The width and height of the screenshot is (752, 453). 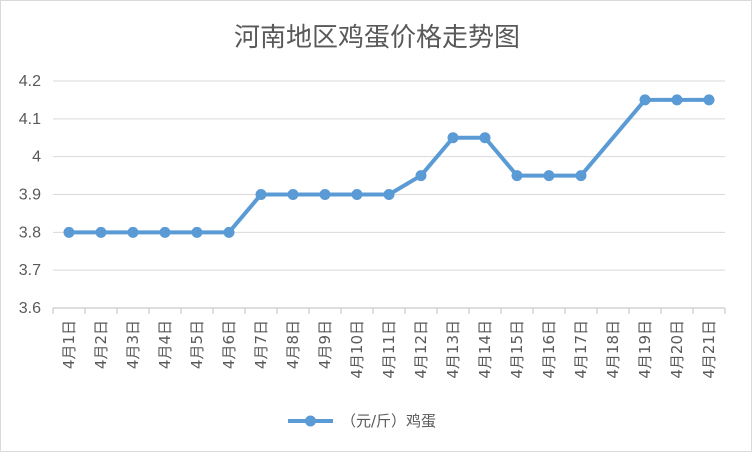 What do you see at coordinates (133, 344) in the screenshot?
I see `x-tick-label: 4月3日` at bounding box center [133, 344].